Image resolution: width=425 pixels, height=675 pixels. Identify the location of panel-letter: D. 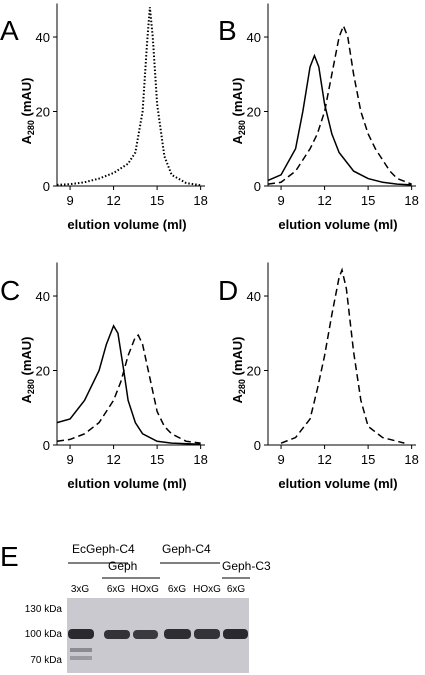
(228, 290).